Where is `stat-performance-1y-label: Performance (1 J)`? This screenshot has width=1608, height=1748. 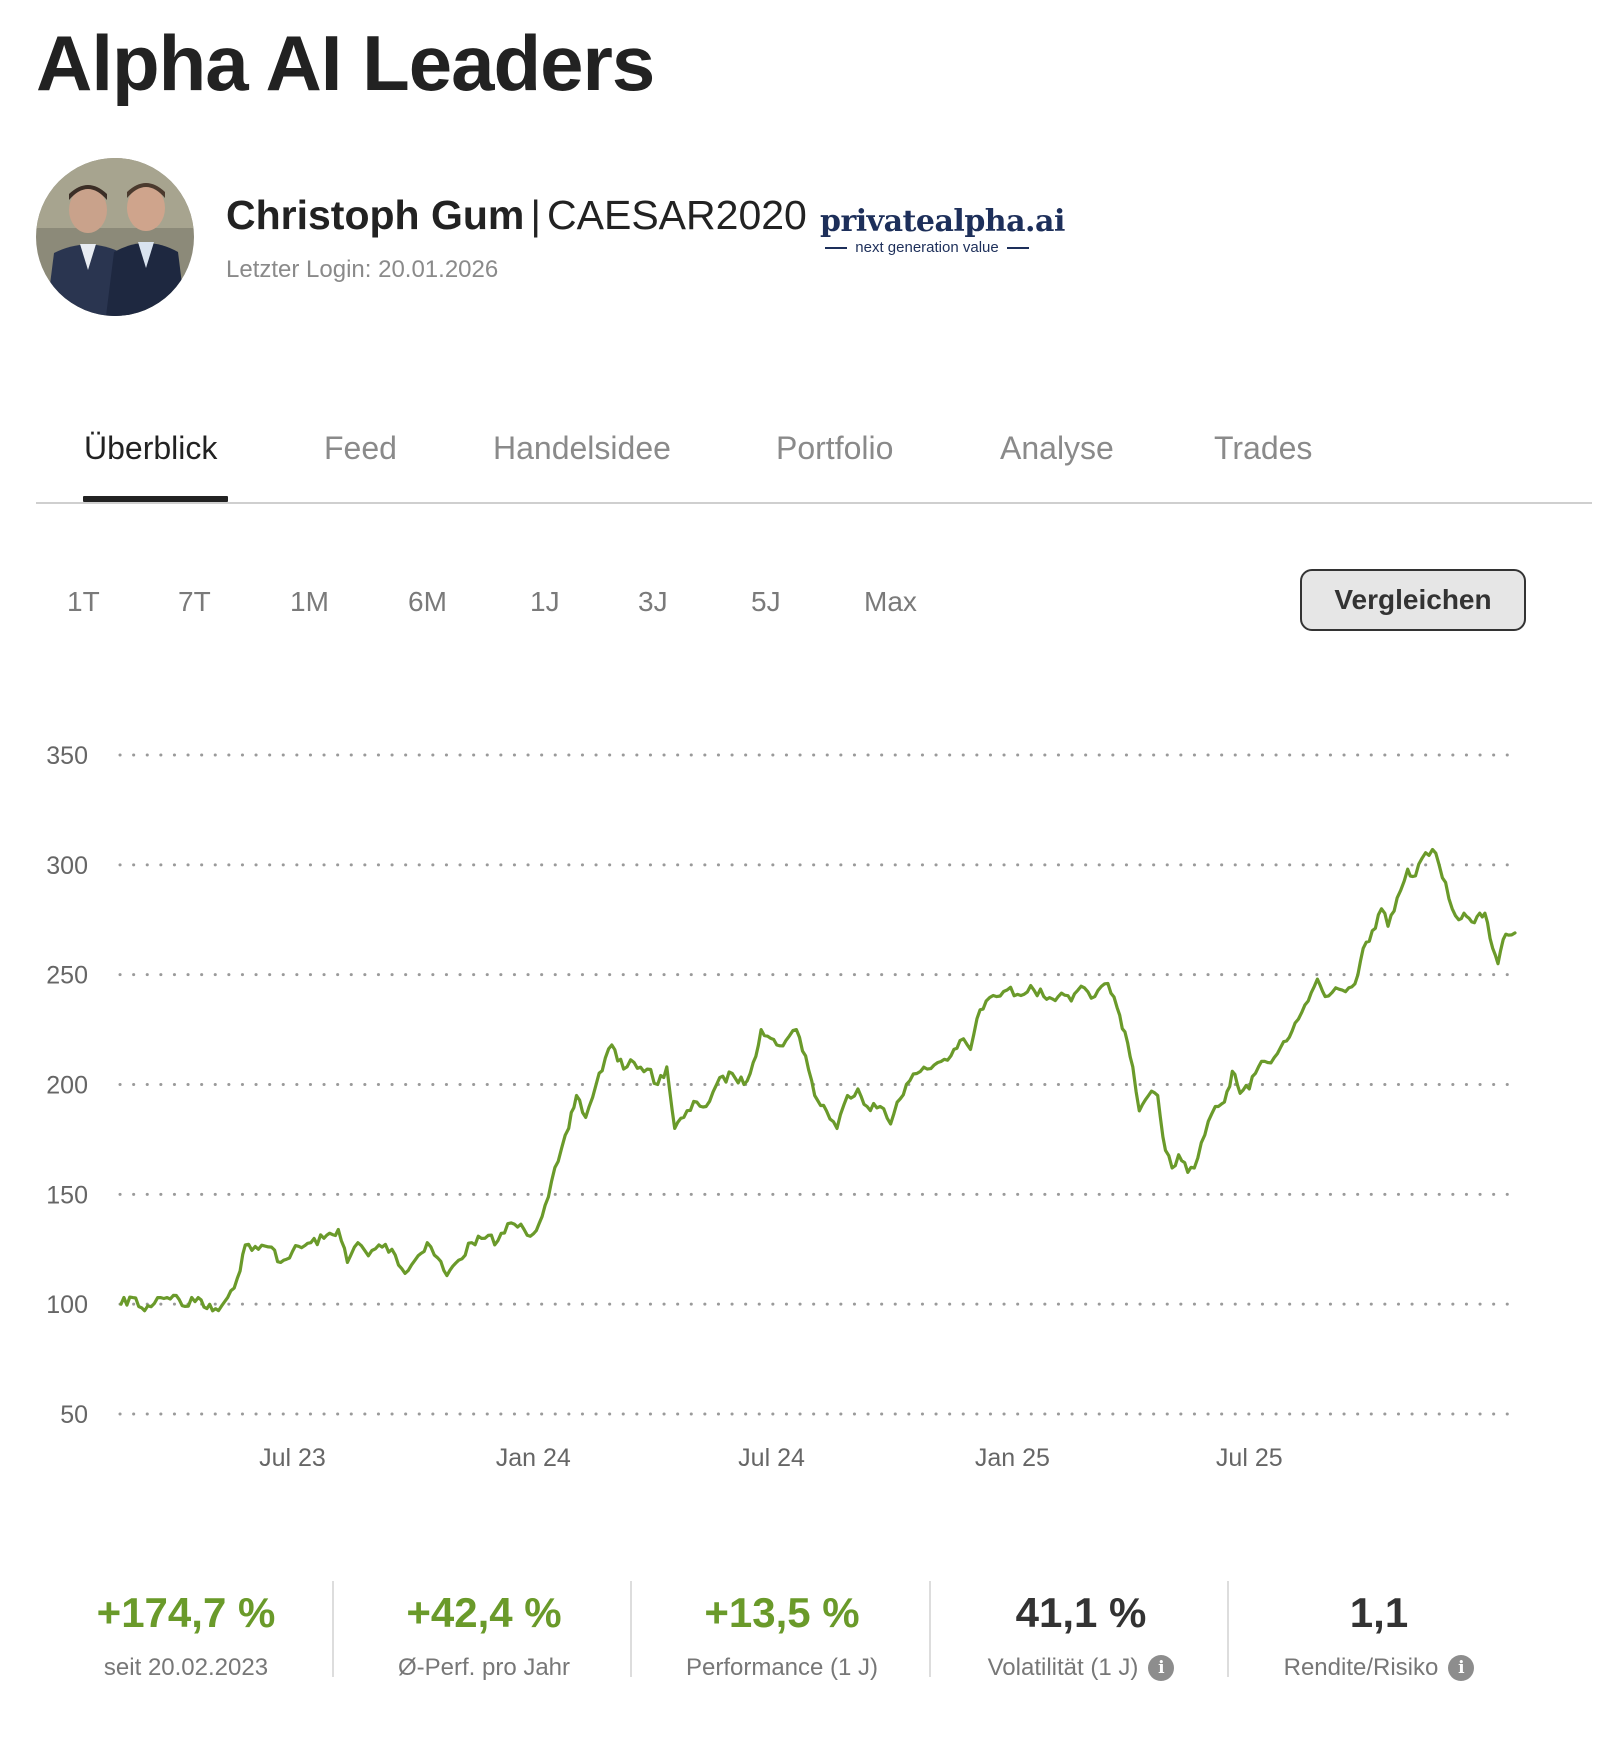 stat-performance-1y-label: Performance (1 J) is located at coordinates (782, 1667).